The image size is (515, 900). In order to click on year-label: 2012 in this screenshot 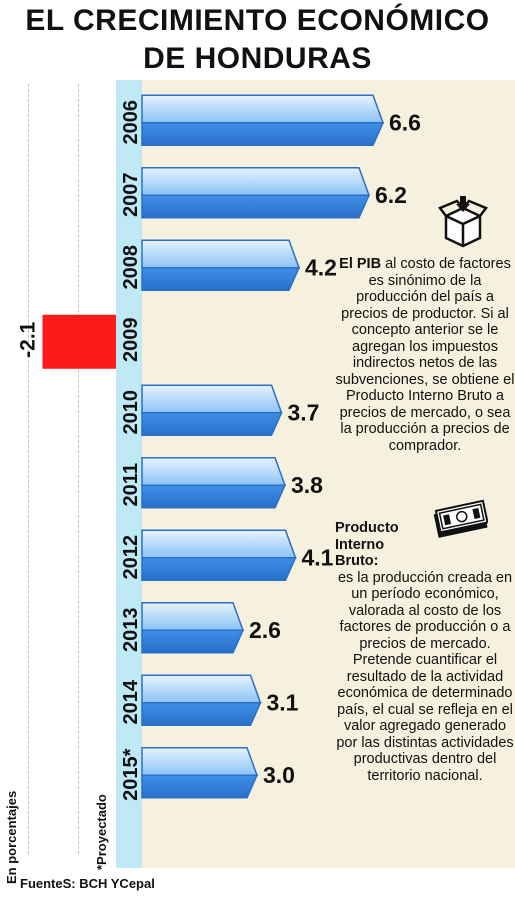, I will do `click(131, 557)`.